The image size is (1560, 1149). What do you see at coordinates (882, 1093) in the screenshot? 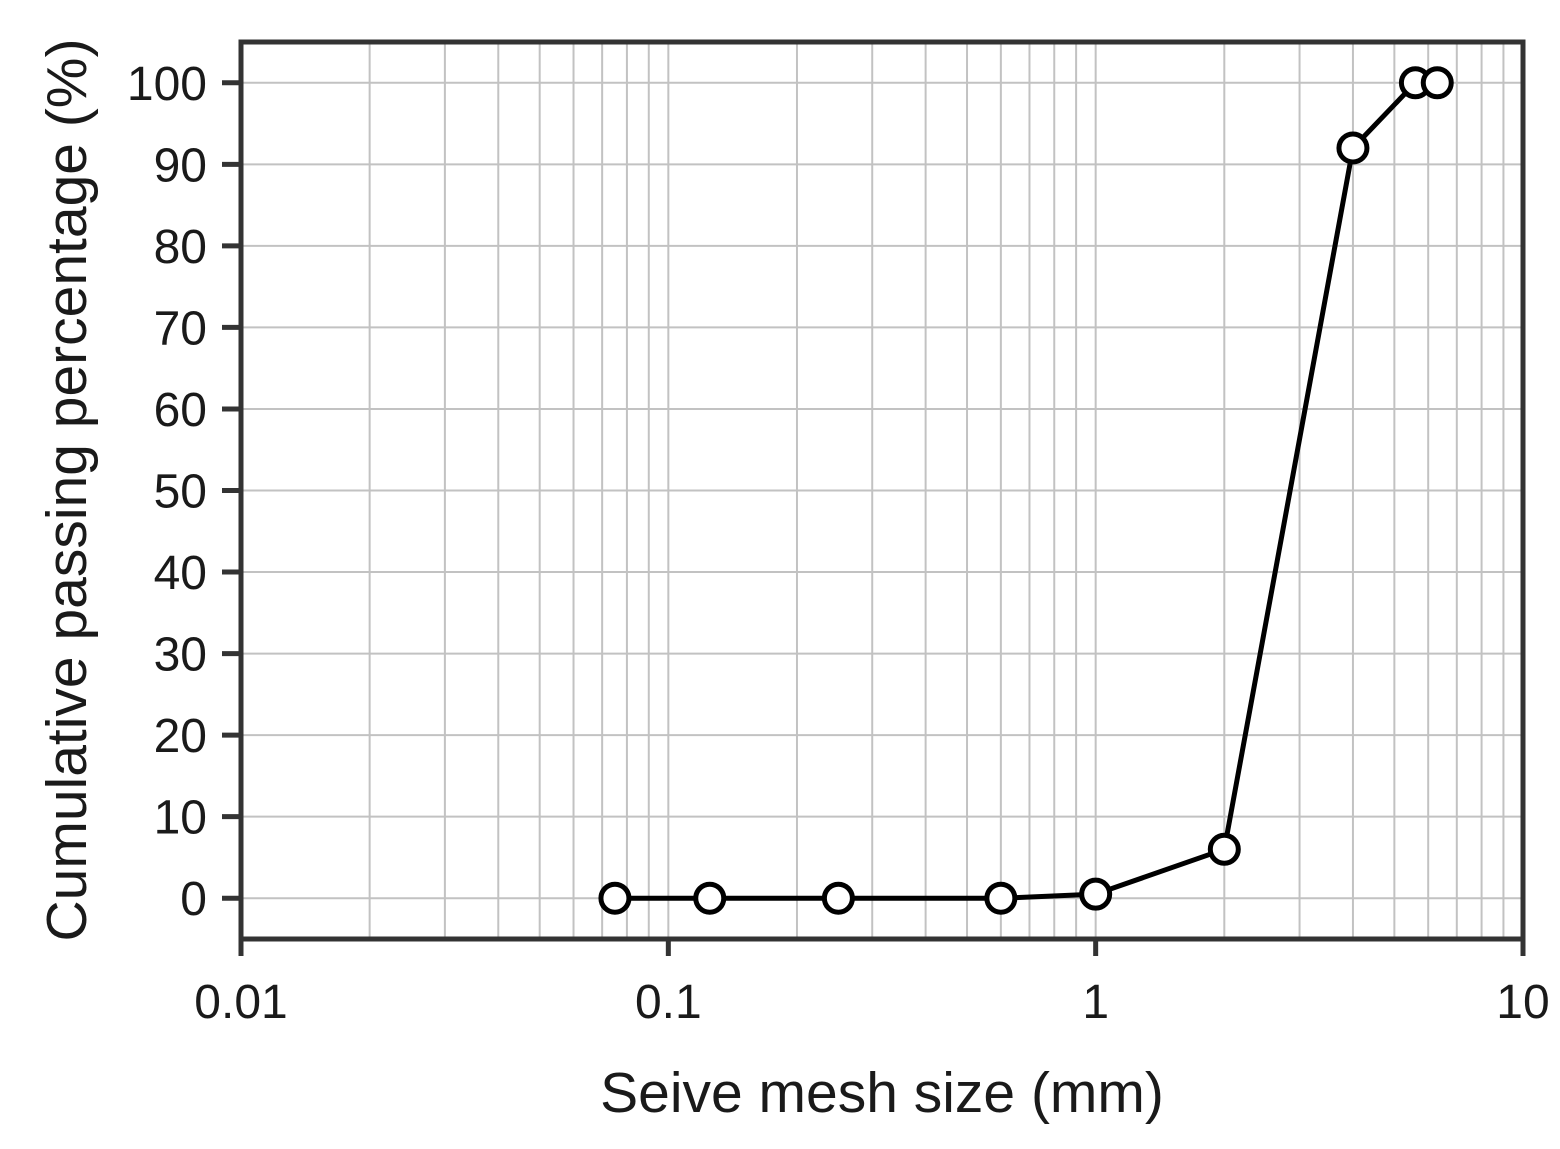
I see `x-axis-label: Seive mesh size (mm)` at bounding box center [882, 1093].